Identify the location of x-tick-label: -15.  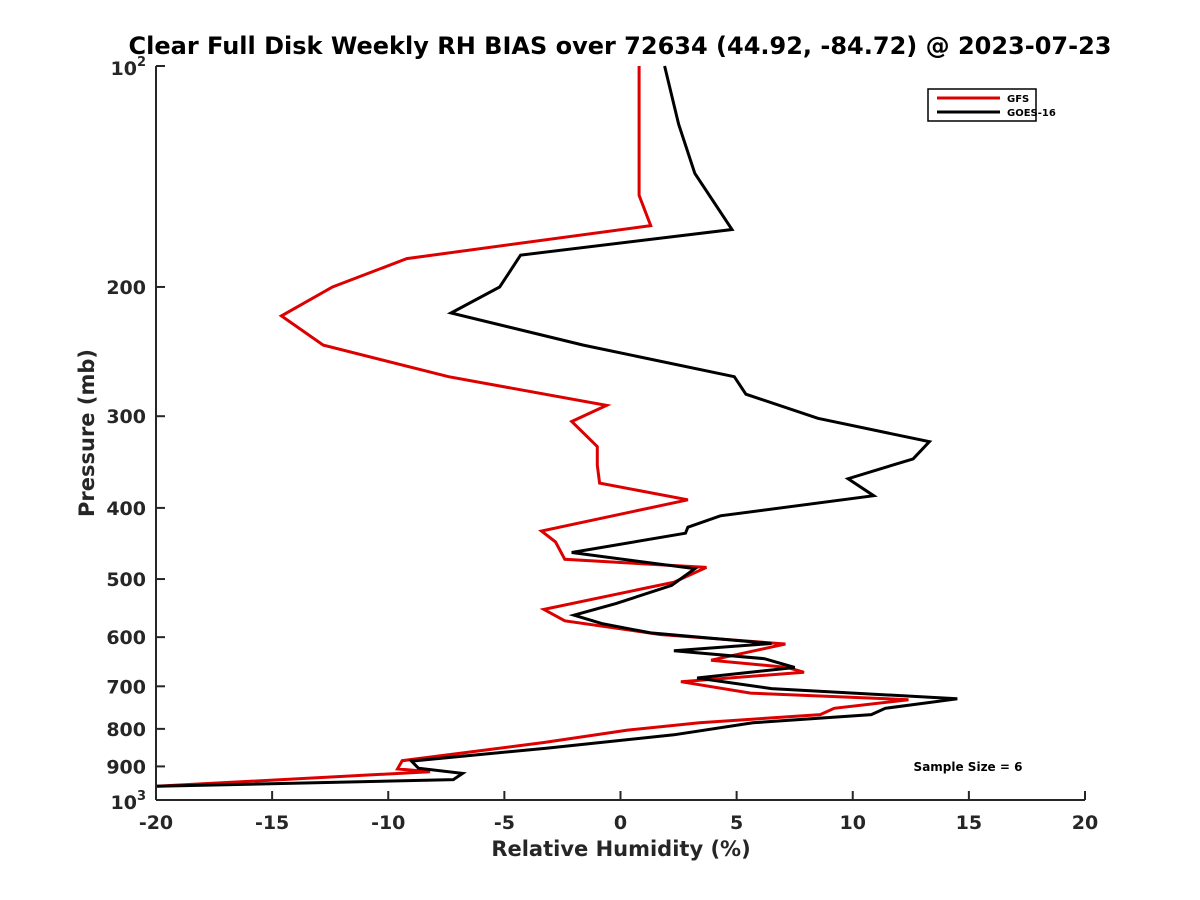
(272, 823).